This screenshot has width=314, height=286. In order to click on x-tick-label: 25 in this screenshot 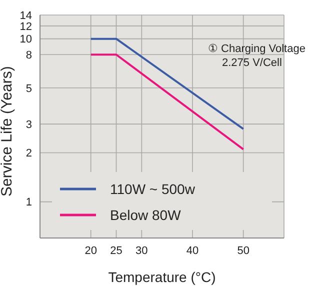, I will do `click(116, 250)`.